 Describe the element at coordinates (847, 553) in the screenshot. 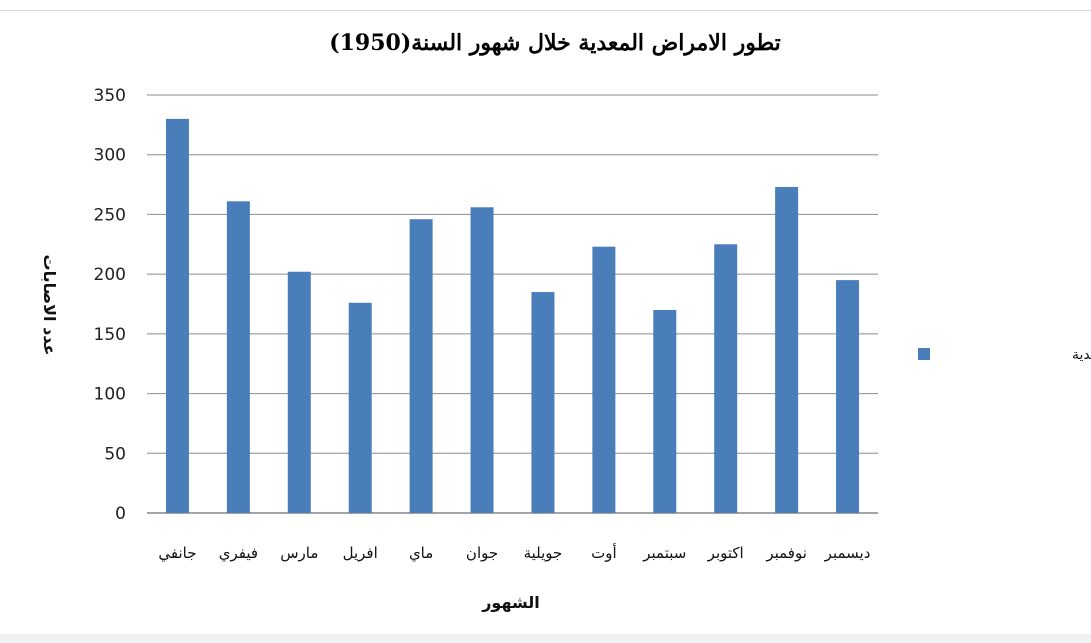

I see `x-category-label: ديسمبر` at that location.